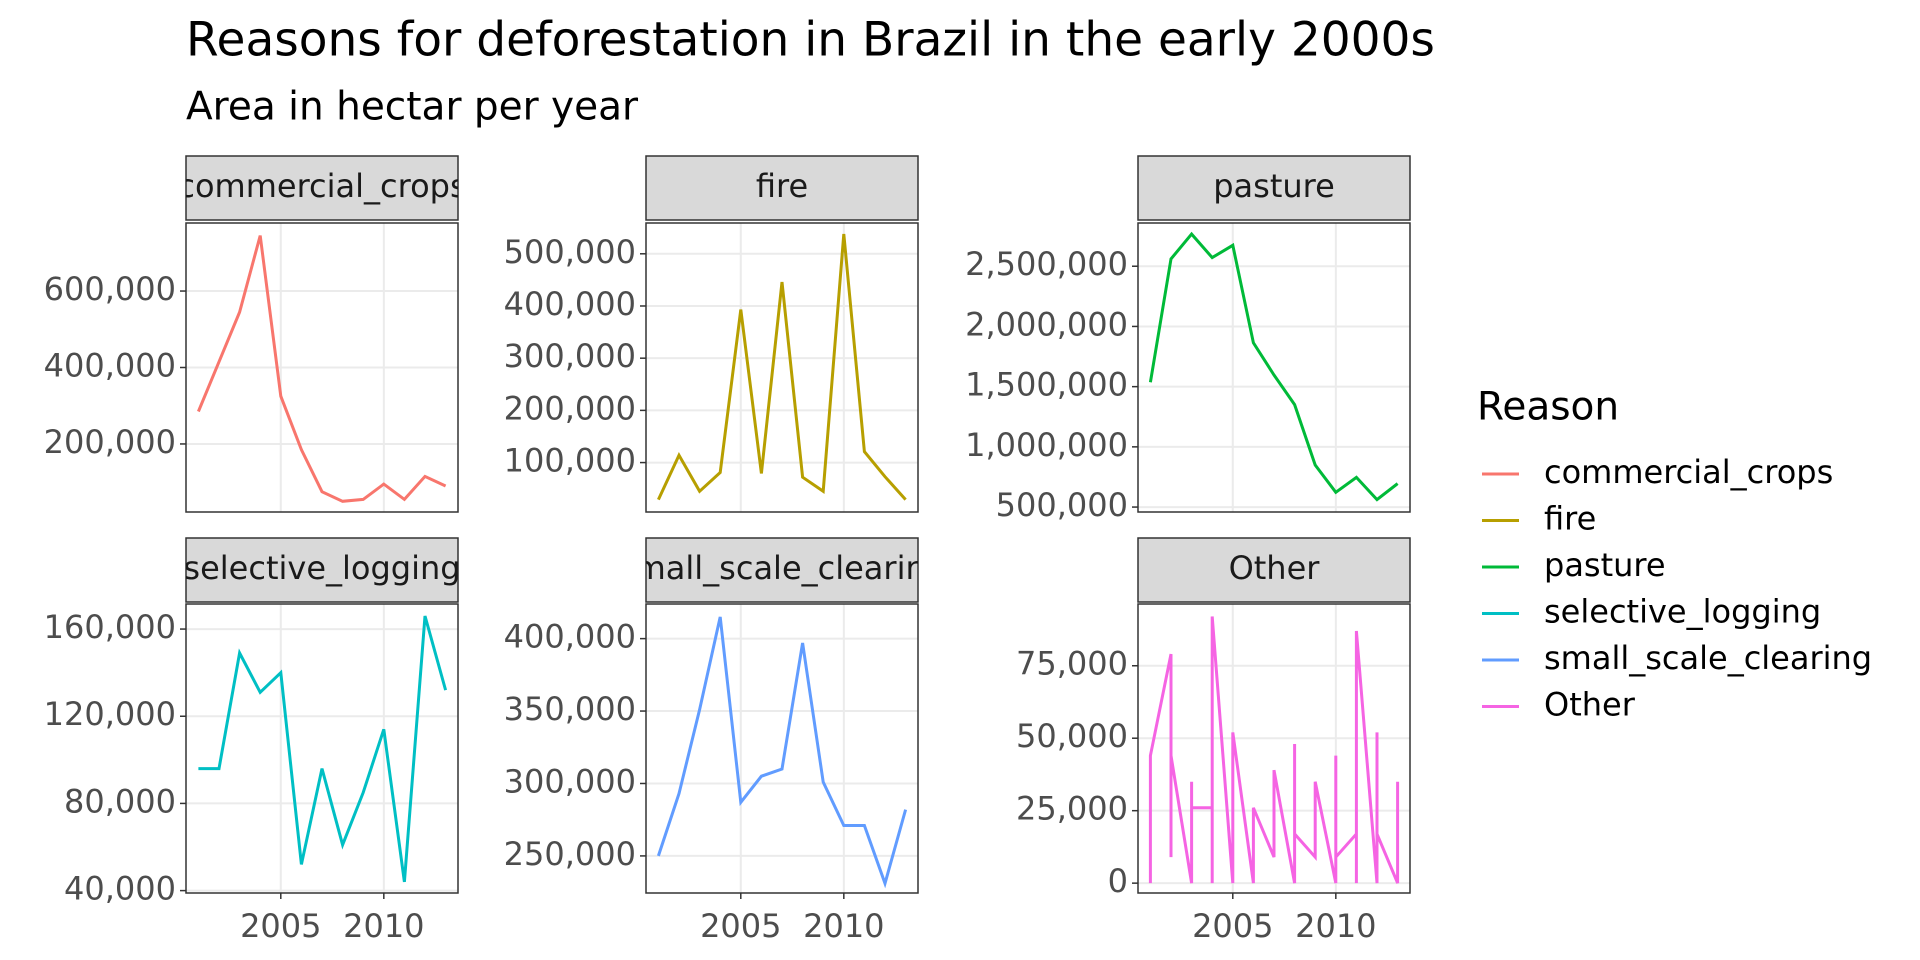 This screenshot has width=1920, height=960. I want to click on legend-label: Other, so click(1590, 705).